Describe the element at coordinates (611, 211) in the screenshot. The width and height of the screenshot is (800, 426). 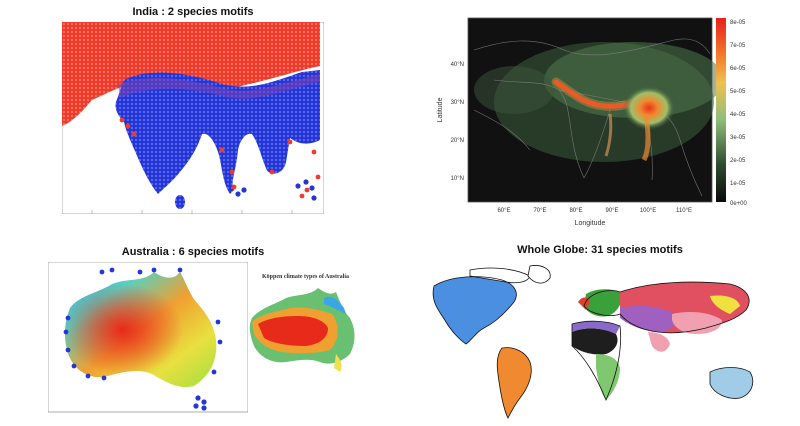
I see `x-tick-90: 90°E` at that location.